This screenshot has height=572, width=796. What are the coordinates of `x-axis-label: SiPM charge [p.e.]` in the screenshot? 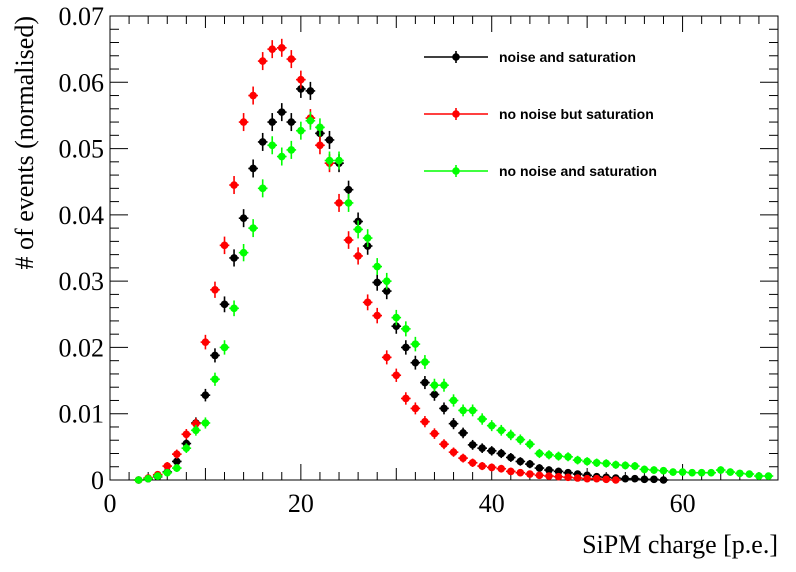 It's located at (680, 544).